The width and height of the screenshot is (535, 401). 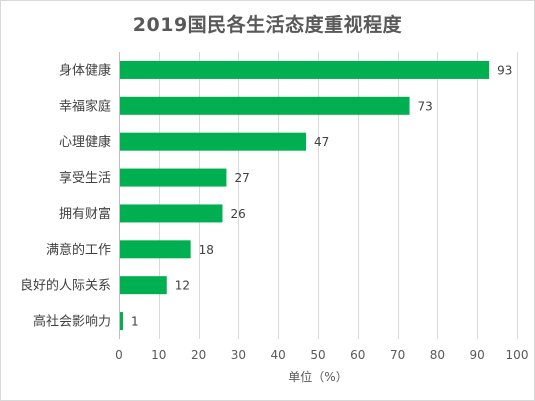 What do you see at coordinates (321, 142) in the screenshot?
I see `value-label-3: 47` at bounding box center [321, 142].